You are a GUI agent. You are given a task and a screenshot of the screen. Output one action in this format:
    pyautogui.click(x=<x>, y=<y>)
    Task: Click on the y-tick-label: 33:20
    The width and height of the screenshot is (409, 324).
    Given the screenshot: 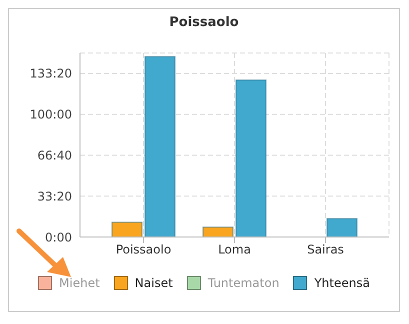 What is the action you would take?
    pyautogui.click(x=54, y=196)
    